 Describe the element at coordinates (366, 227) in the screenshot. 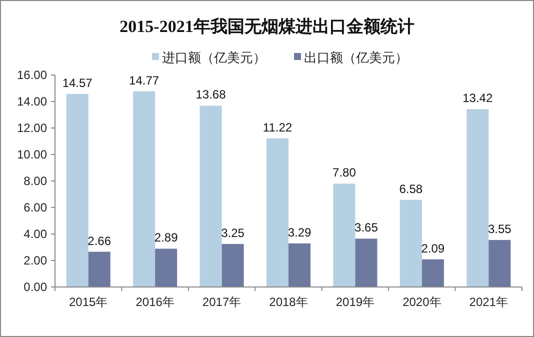

I see `data-label: 3.65` at that location.